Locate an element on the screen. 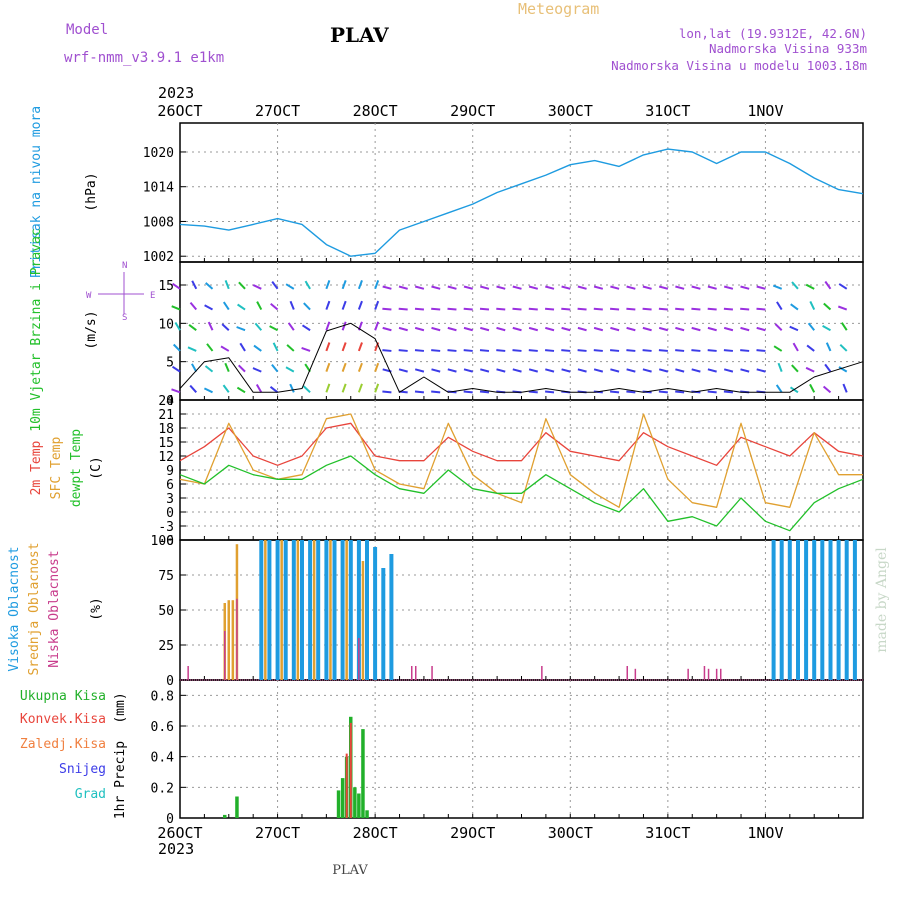 The height and width of the screenshot is (900, 900). date-tick-label-top: 29OCT is located at coordinates (472, 111).